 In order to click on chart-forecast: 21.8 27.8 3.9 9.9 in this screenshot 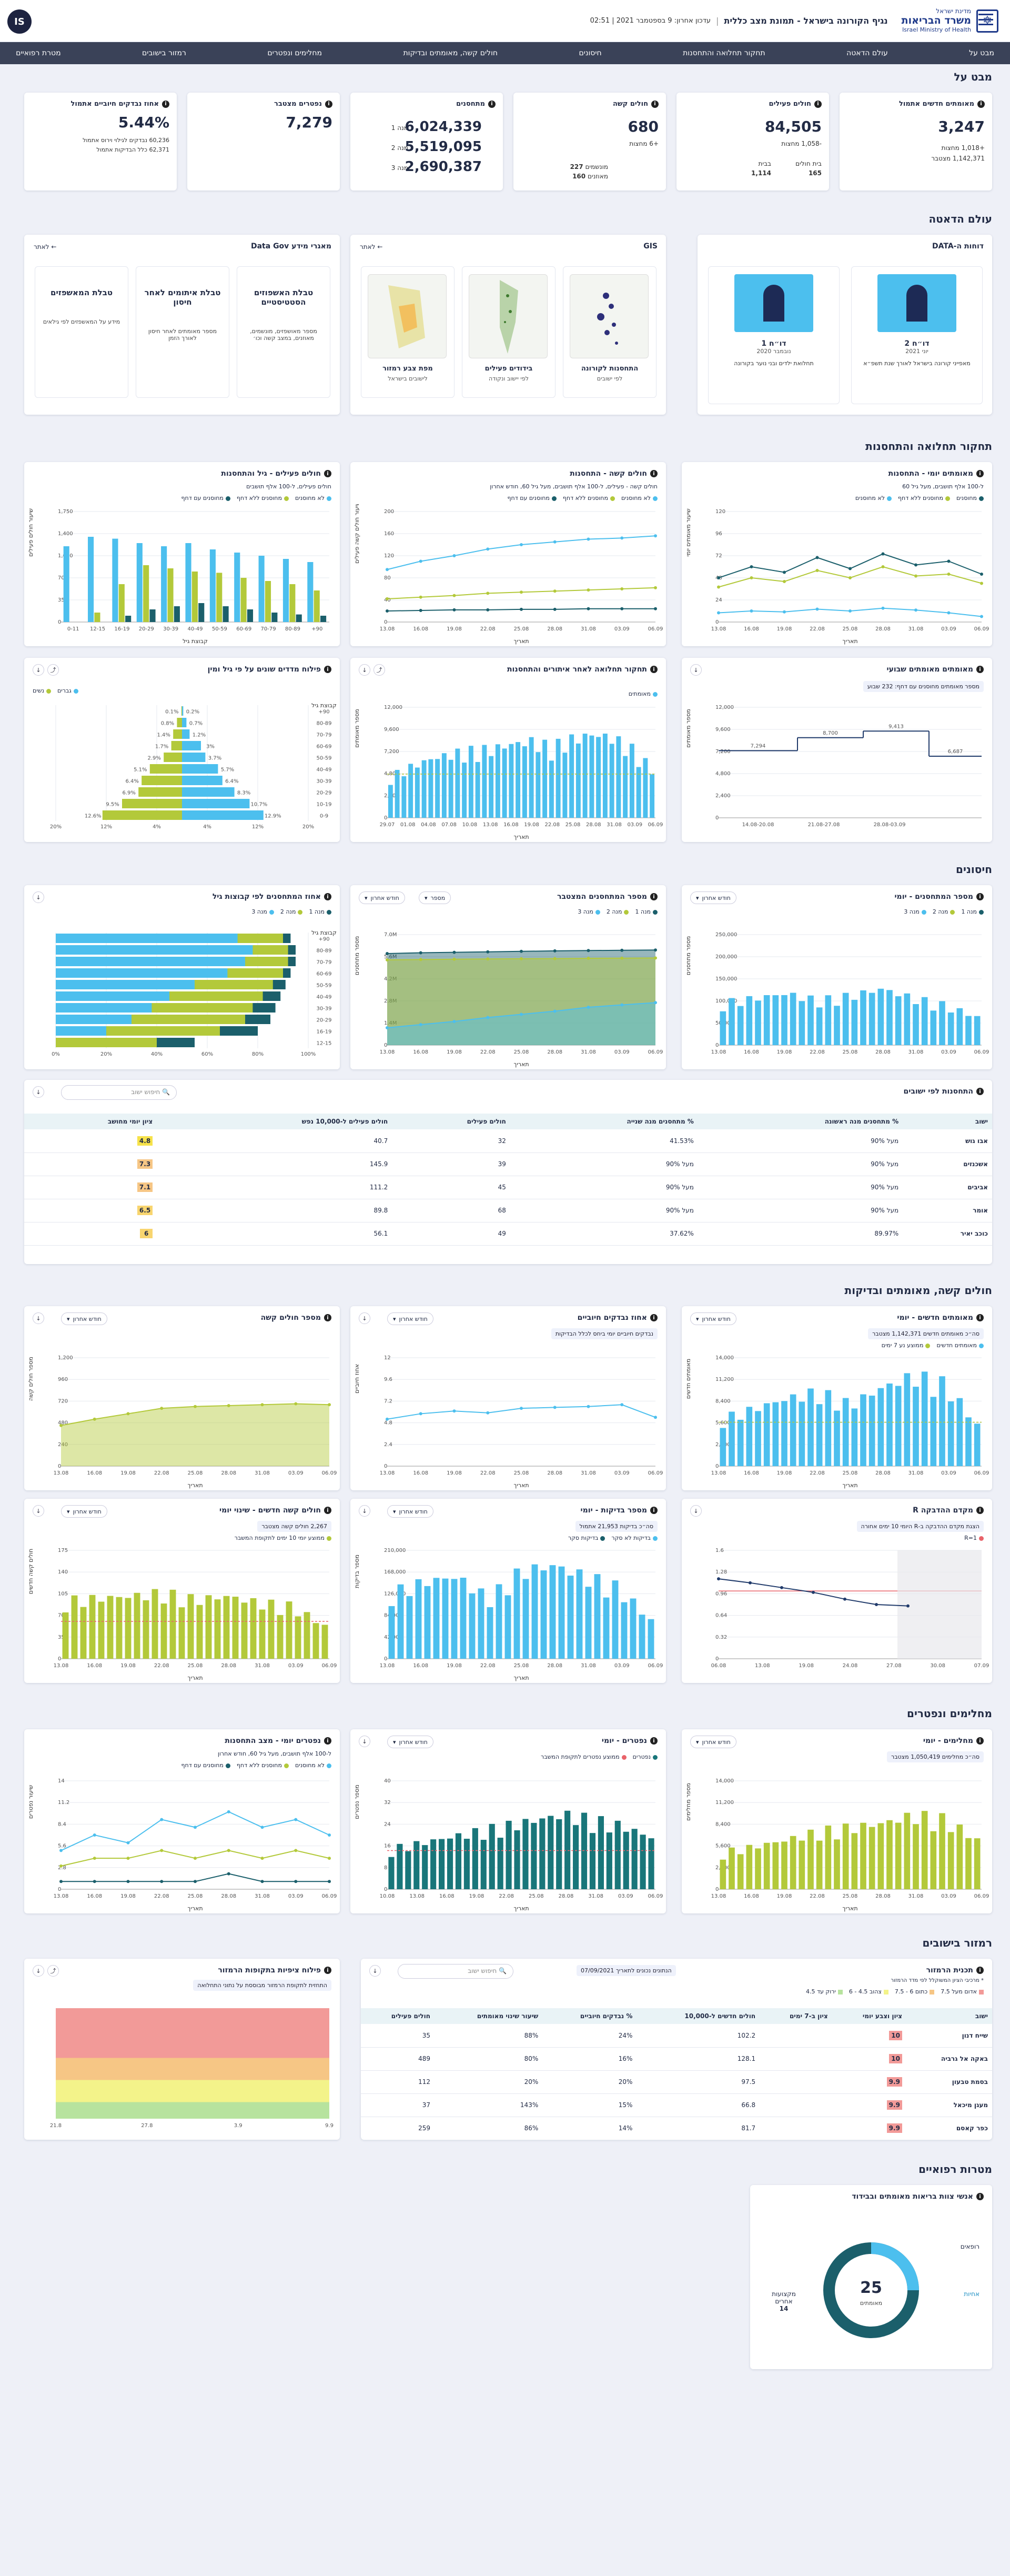, I will do `click(182, 2071)`.